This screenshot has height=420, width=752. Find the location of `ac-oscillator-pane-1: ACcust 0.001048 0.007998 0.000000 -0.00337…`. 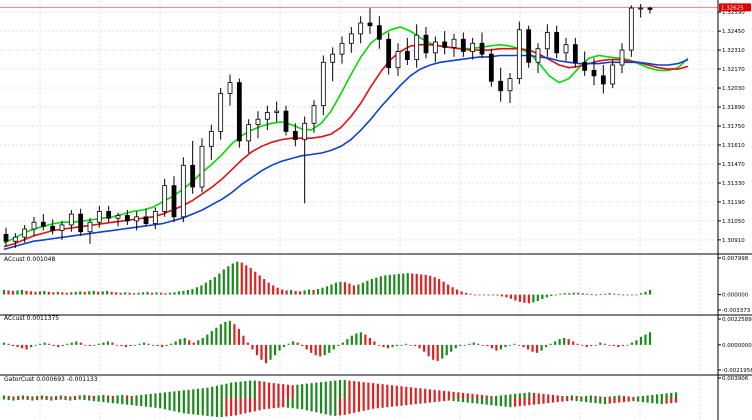

ac-oscillator-pane-1: ACcust 0.001048 0.007998 0.000000 -0.00337… is located at coordinates (376, 285).